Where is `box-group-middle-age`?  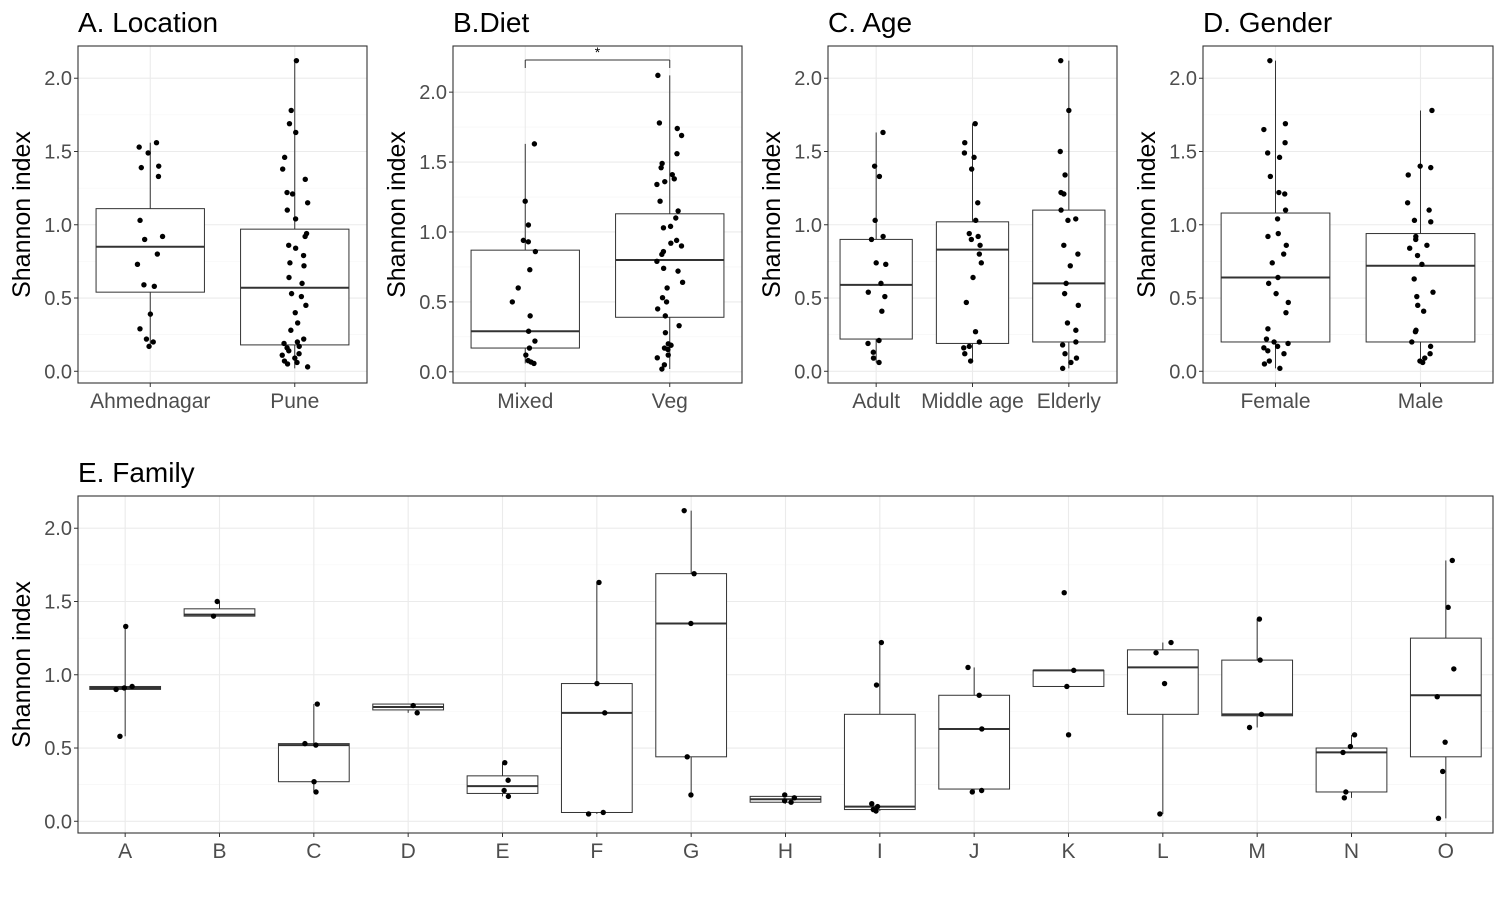 box-group-middle-age is located at coordinates (972, 242).